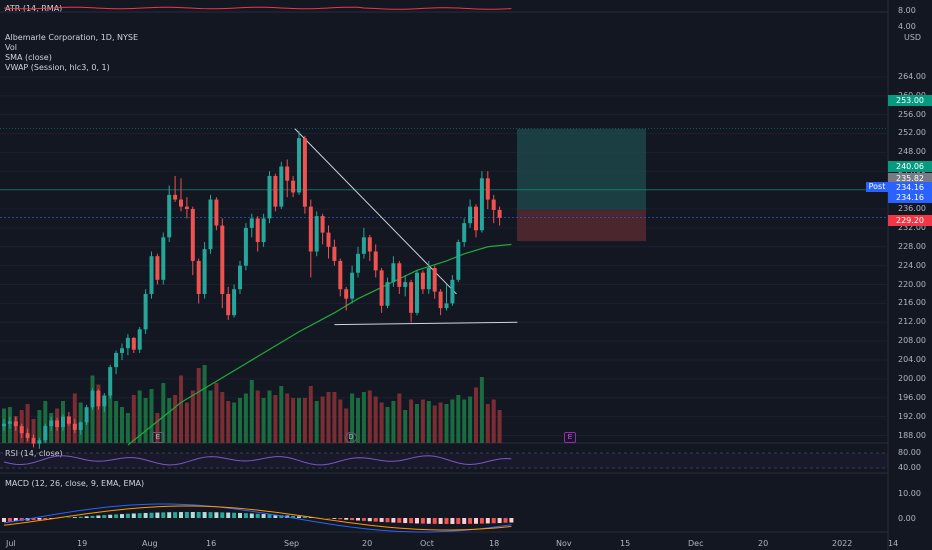 This screenshot has width=932, height=550. Describe the element at coordinates (910, 178) in the screenshot. I see `last-price-tag: 235.82` at that location.